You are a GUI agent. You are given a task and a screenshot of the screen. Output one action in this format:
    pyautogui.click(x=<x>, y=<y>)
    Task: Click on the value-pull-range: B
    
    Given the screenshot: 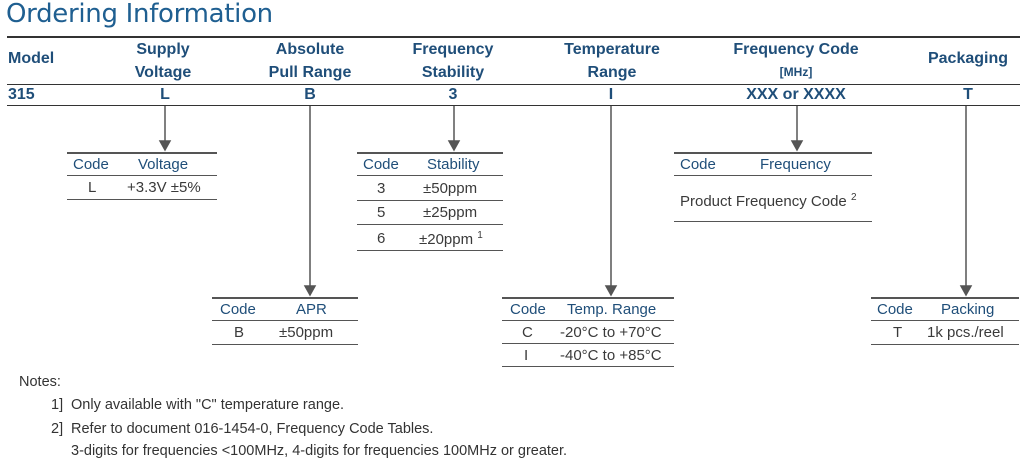 What is the action you would take?
    pyautogui.click(x=310, y=94)
    